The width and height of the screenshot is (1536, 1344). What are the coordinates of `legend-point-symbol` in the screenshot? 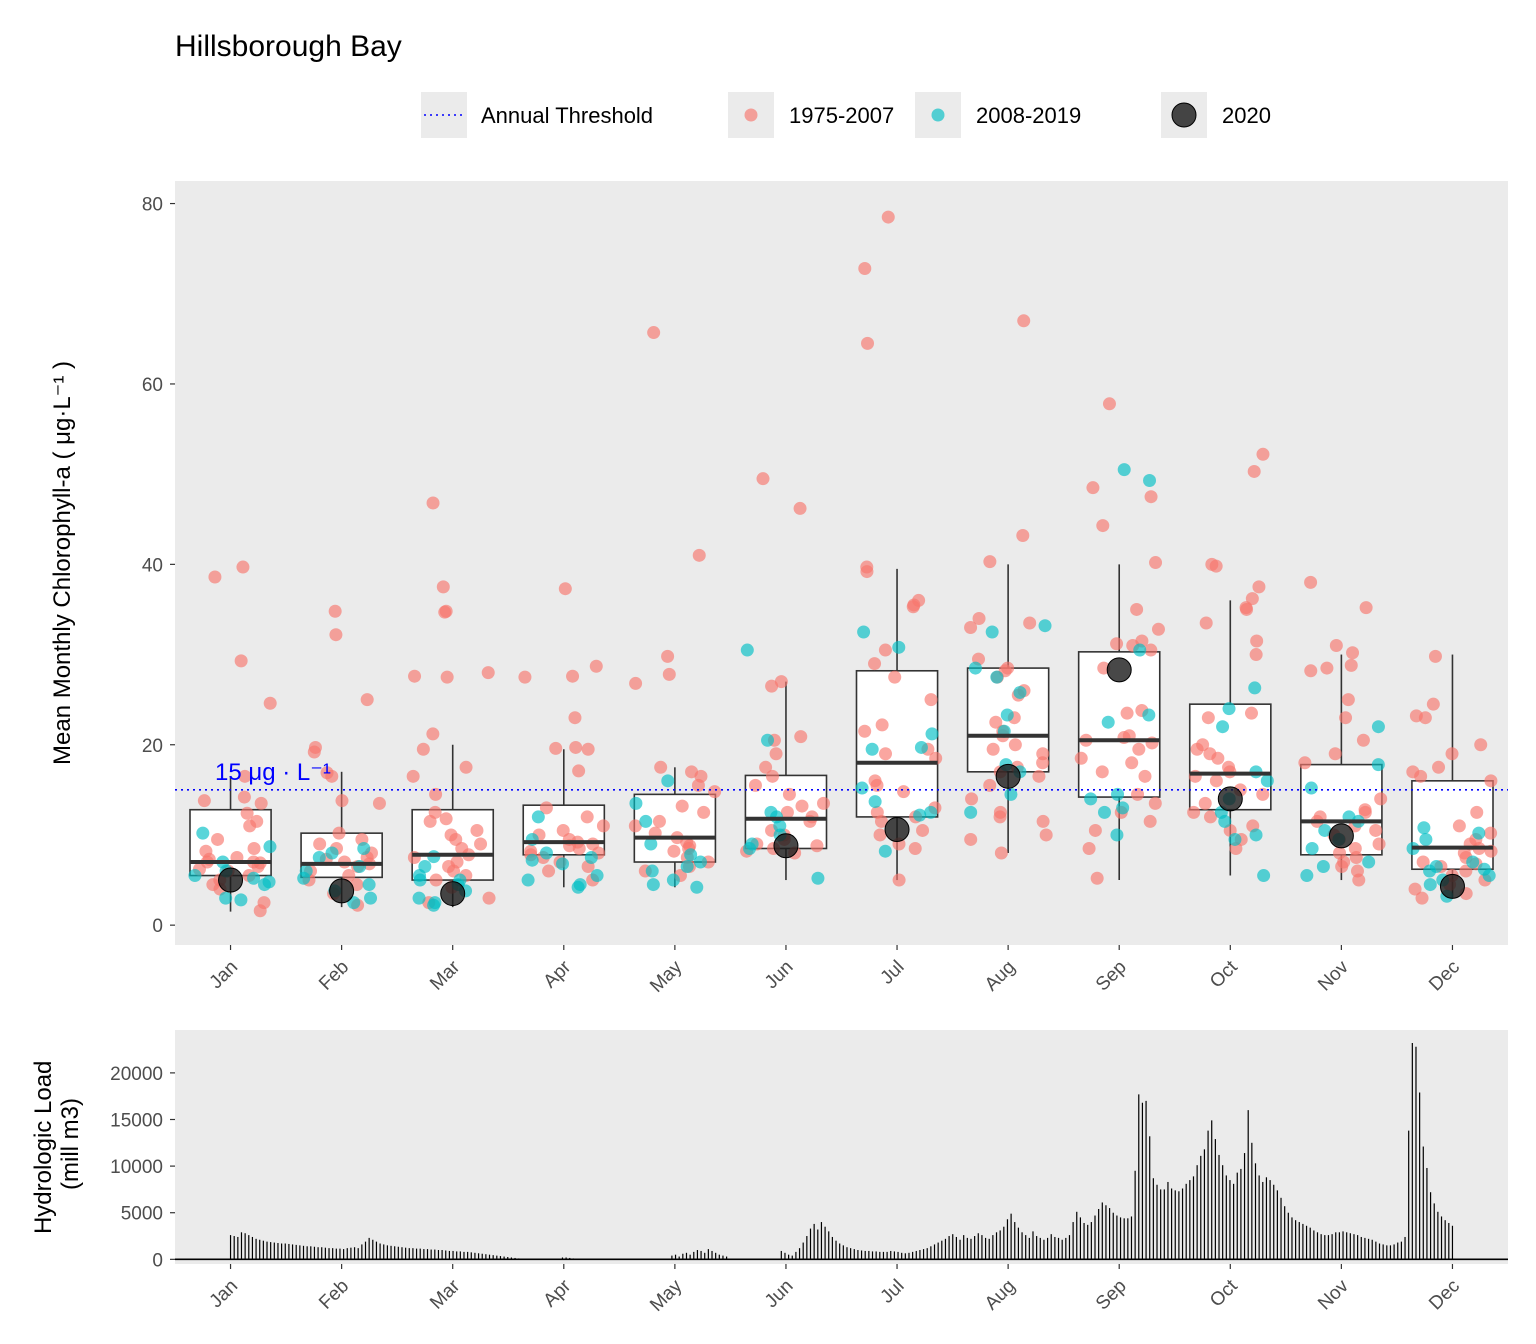 It's located at (1184, 115).